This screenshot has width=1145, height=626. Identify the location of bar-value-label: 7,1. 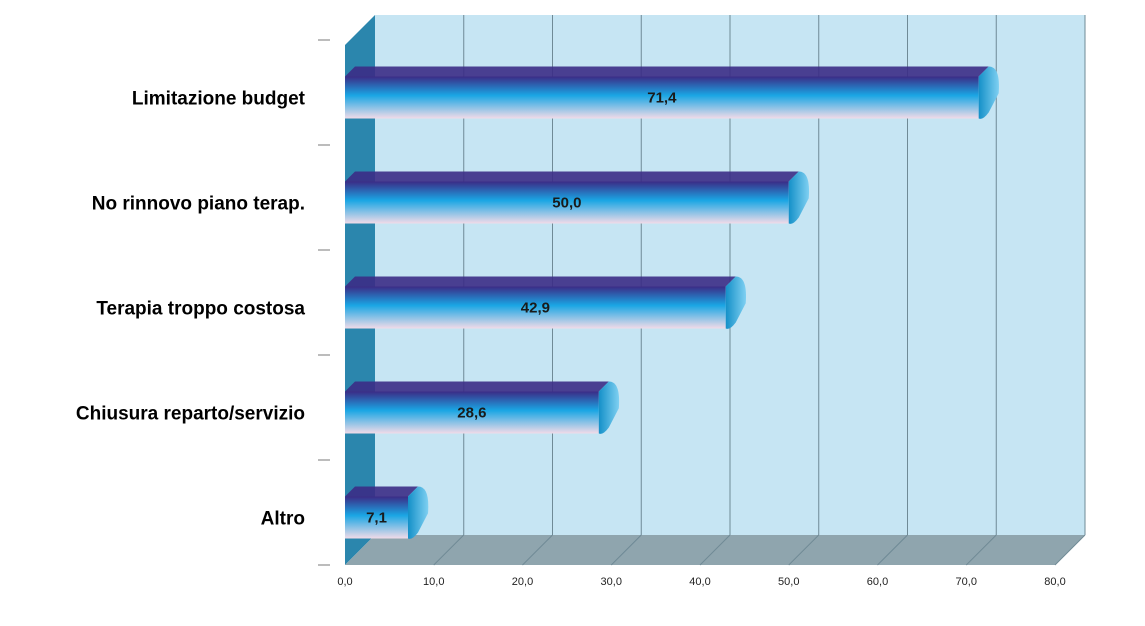
(376, 518).